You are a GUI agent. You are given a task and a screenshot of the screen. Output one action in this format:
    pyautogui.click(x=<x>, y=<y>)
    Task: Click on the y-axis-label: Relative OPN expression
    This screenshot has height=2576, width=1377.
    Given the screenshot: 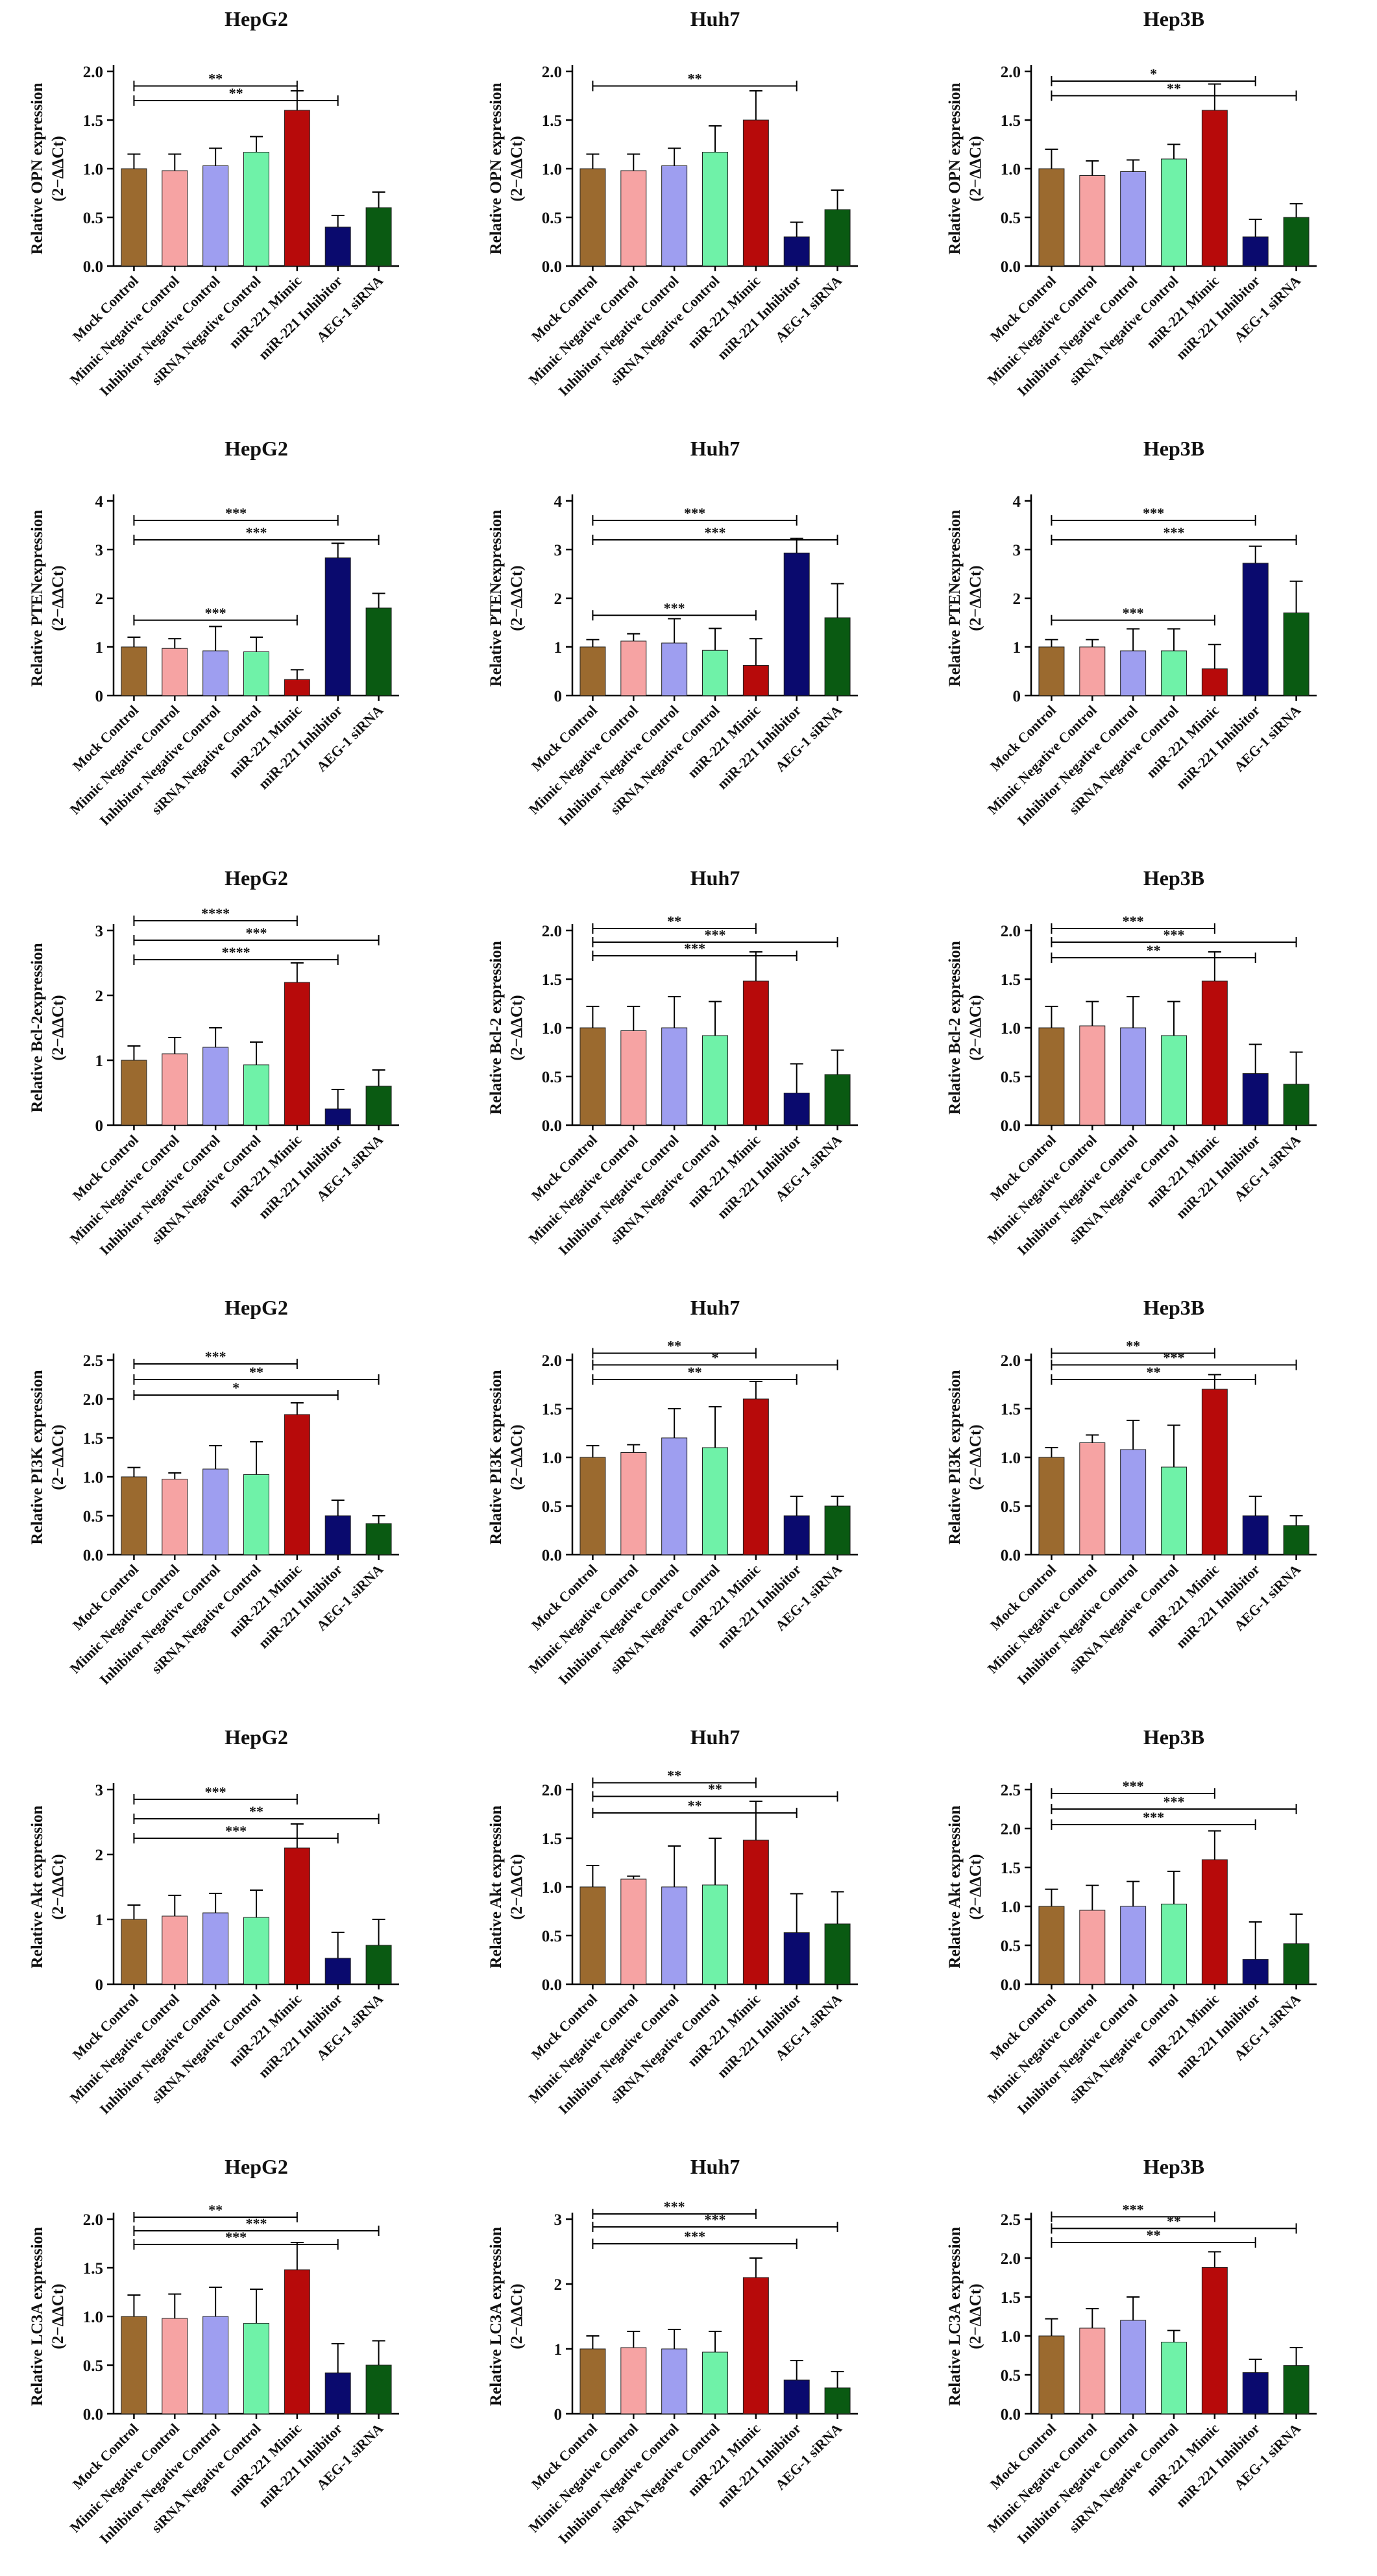 What is the action you would take?
    pyautogui.click(x=955, y=169)
    